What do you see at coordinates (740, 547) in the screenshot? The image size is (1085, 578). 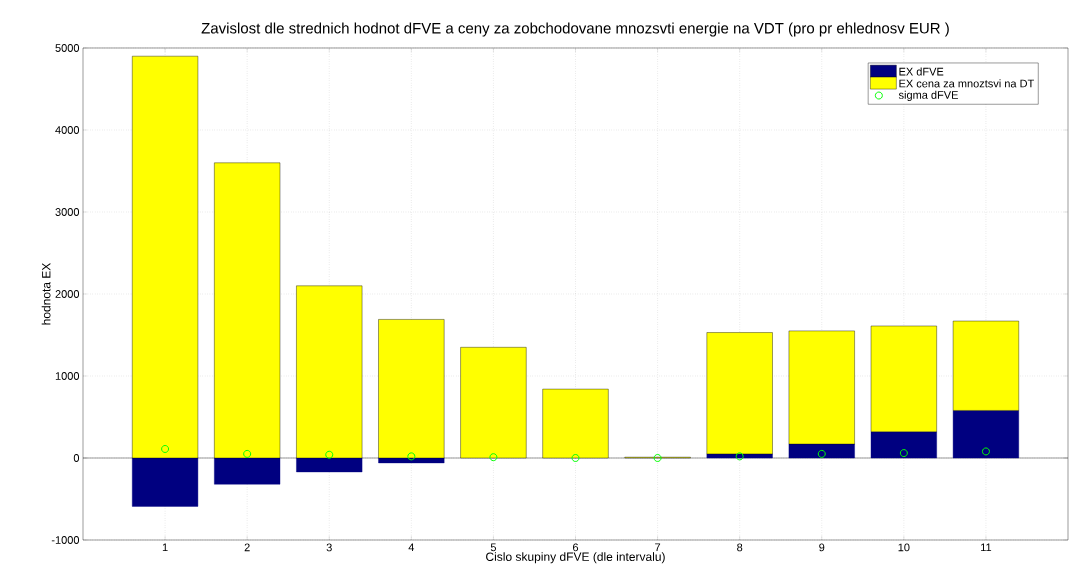 I see `x-tick-label: 8` at bounding box center [740, 547].